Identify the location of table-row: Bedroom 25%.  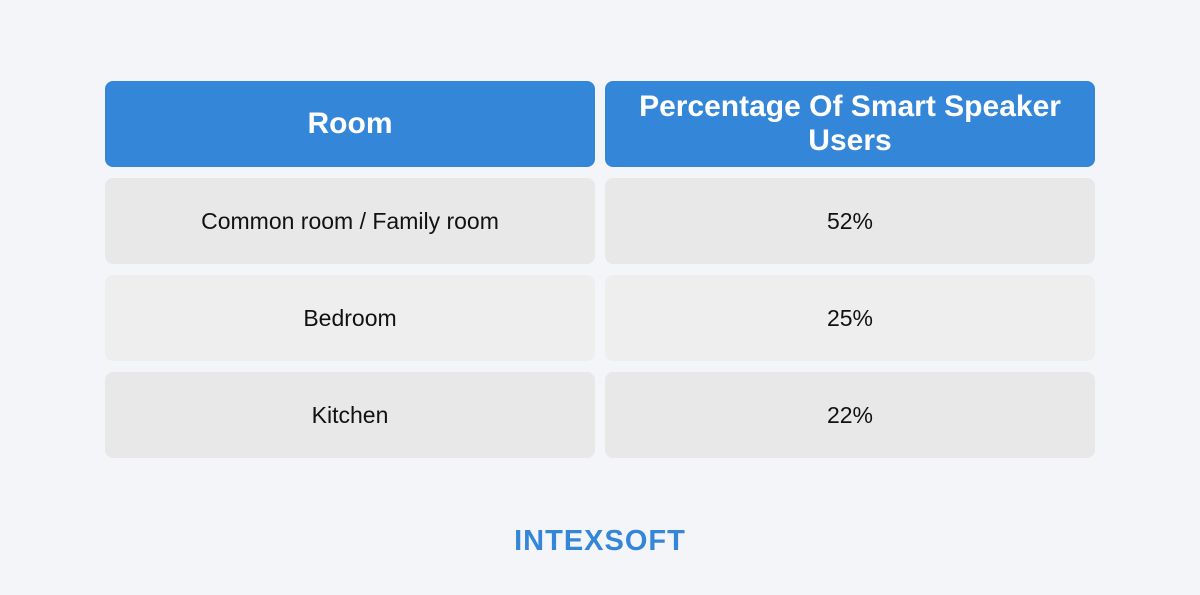
(600, 318).